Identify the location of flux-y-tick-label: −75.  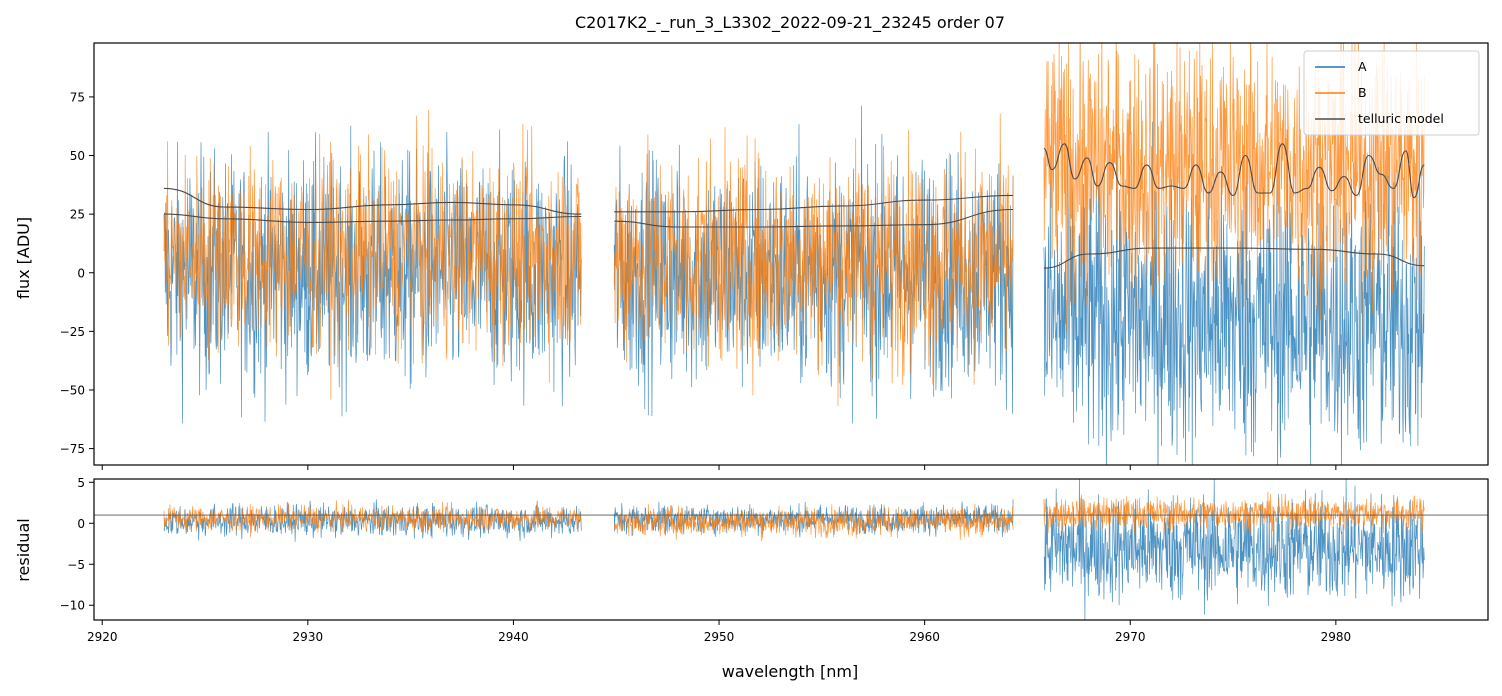
(72, 449).